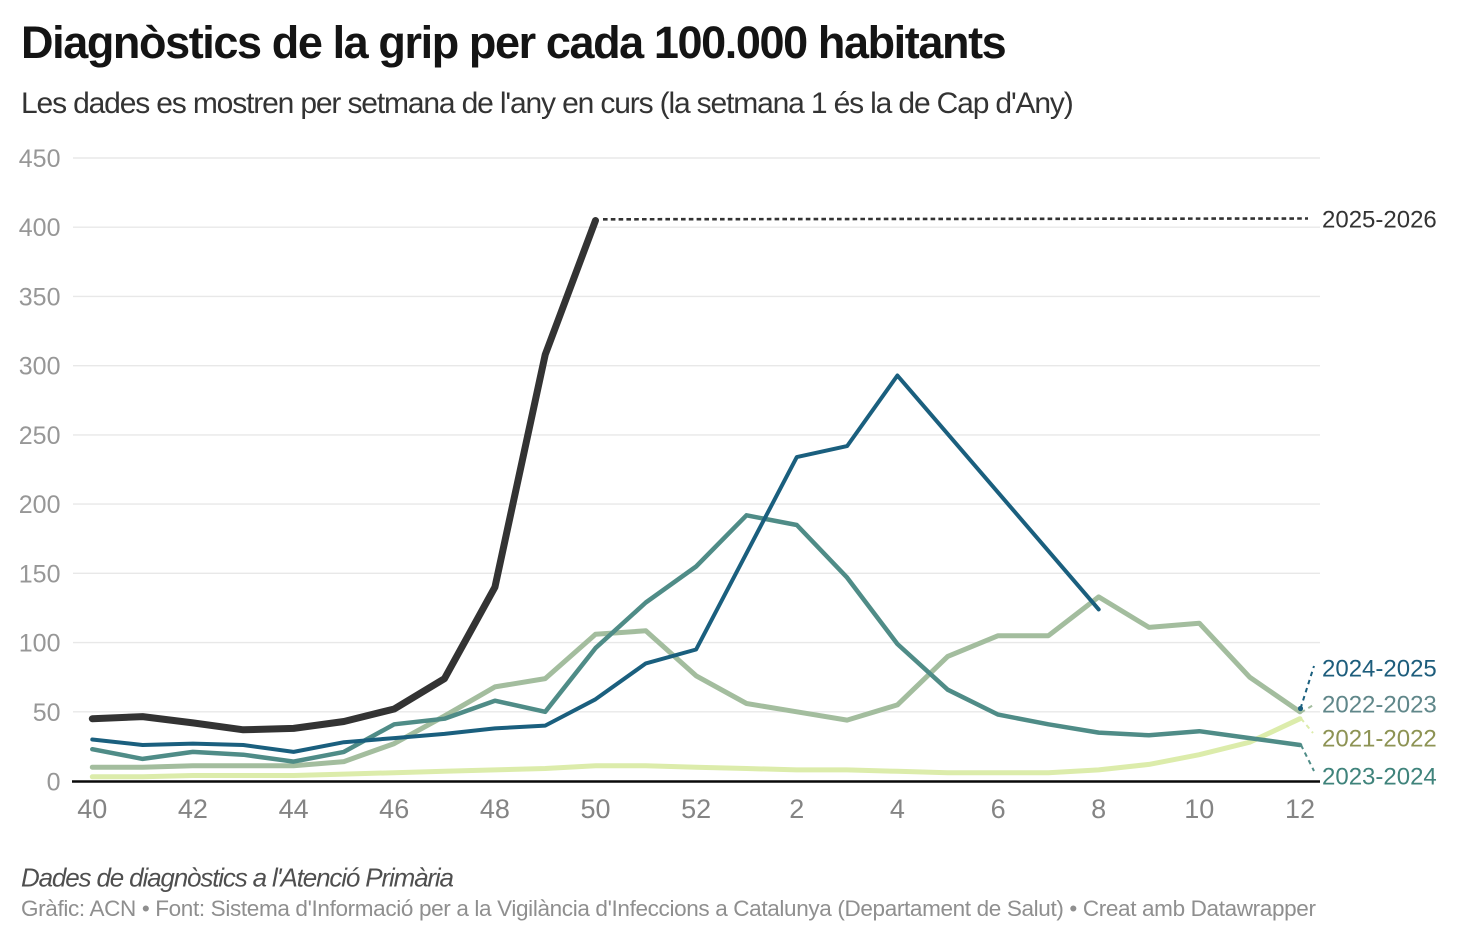 This screenshot has height=946, width=1472. Describe the element at coordinates (193, 809) in the screenshot. I see `svg-text: 42` at that location.